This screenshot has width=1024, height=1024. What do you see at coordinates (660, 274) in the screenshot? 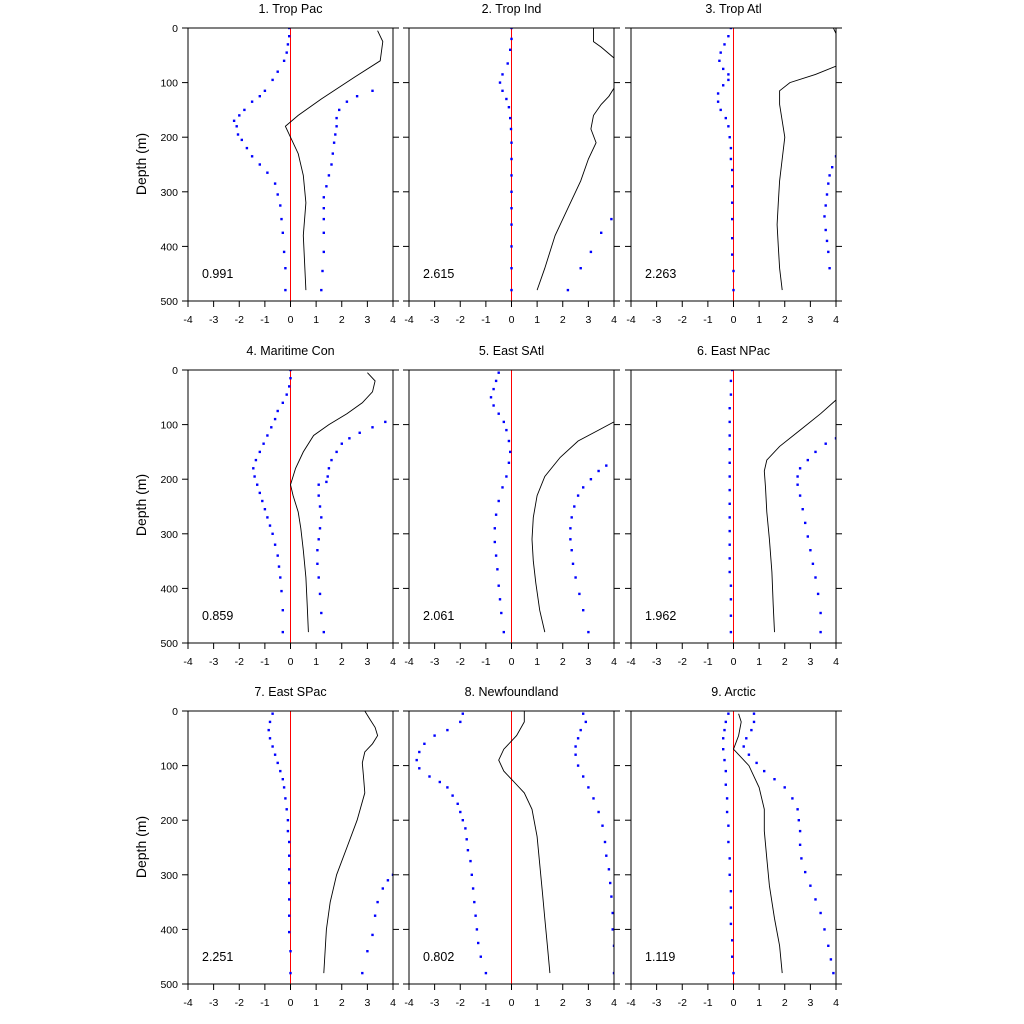
I see `panel-value-label: 2.263` at bounding box center [660, 274].